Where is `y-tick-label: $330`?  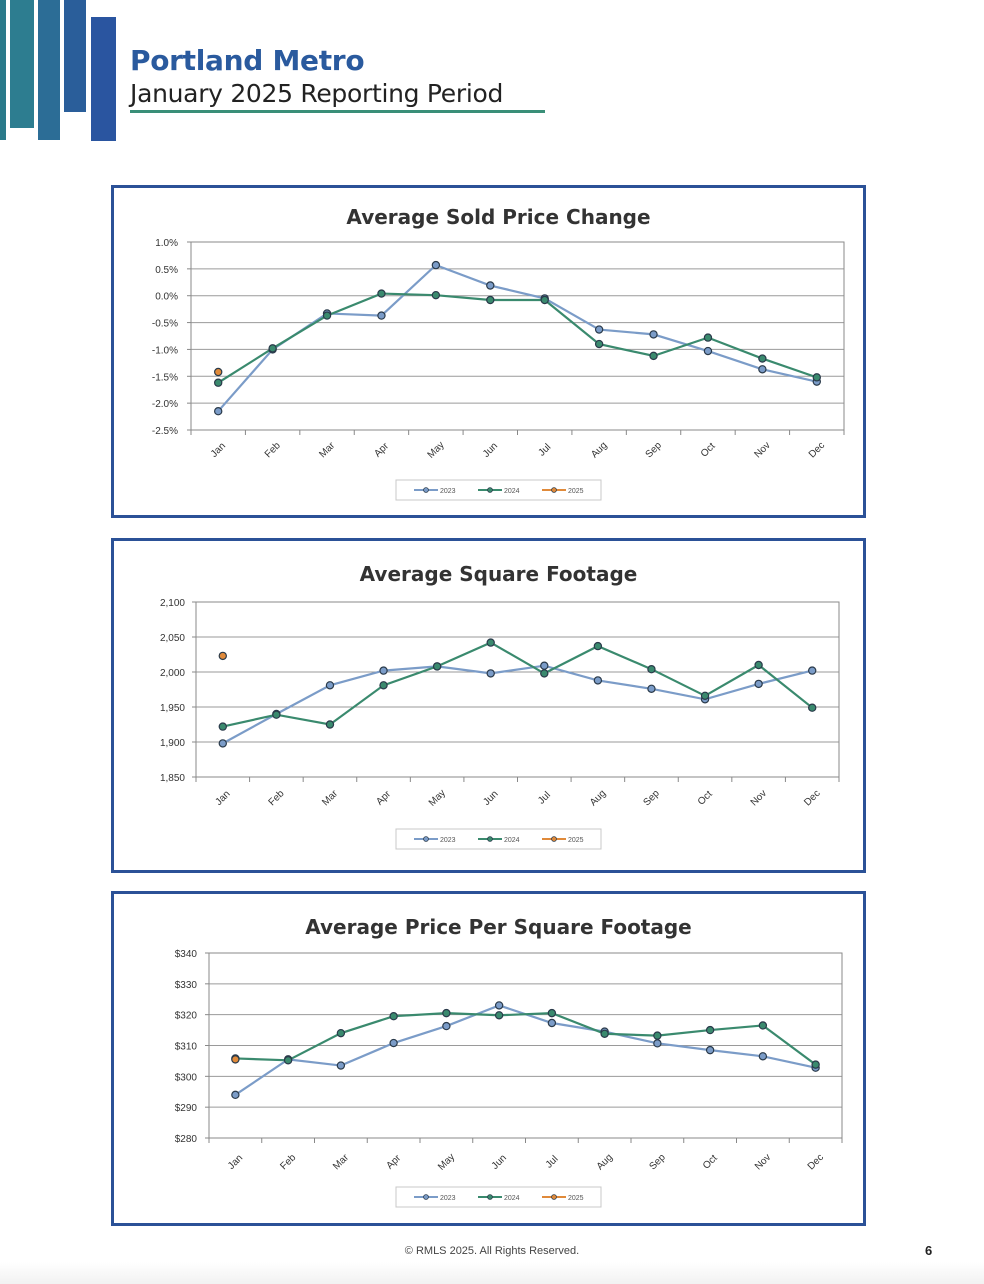
y-tick-label: $330 is located at coordinates (186, 985).